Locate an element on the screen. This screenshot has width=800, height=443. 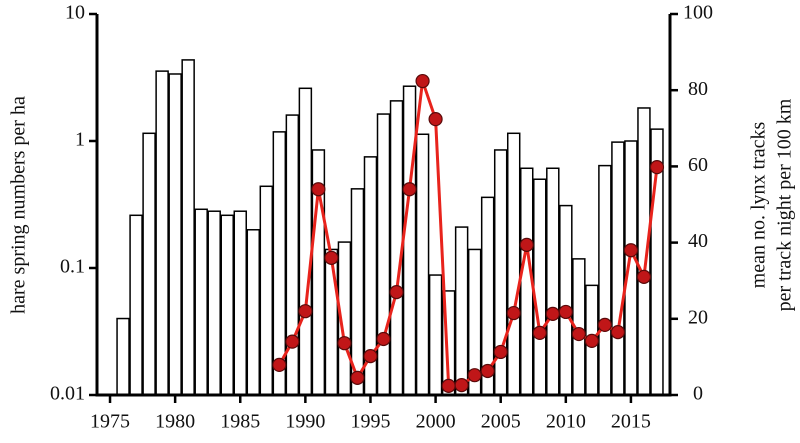
x-tick-label: 1995 is located at coordinates (370, 422).